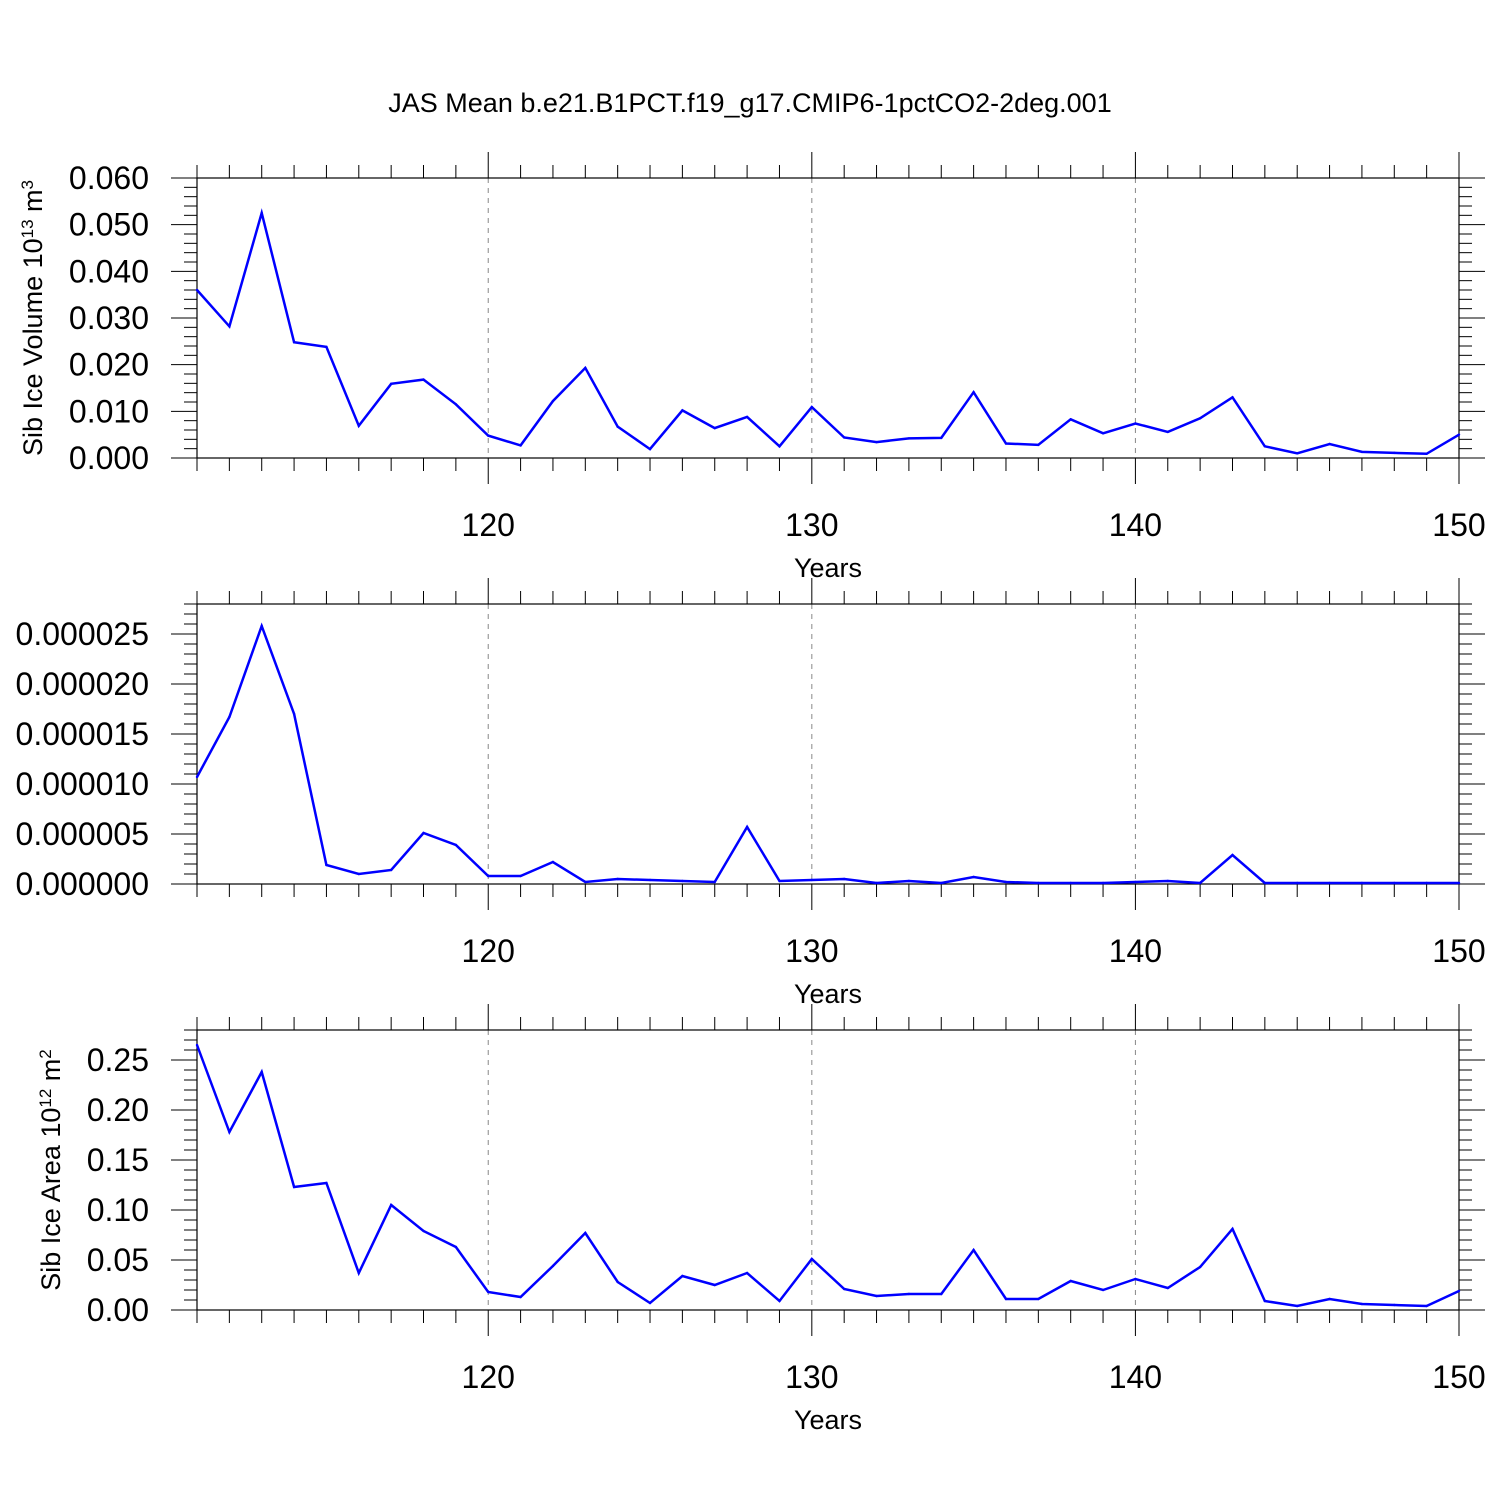 Image resolution: width=1500 pixels, height=1500 pixels. I want to click on x-tick-label: 140, so click(1135, 525).